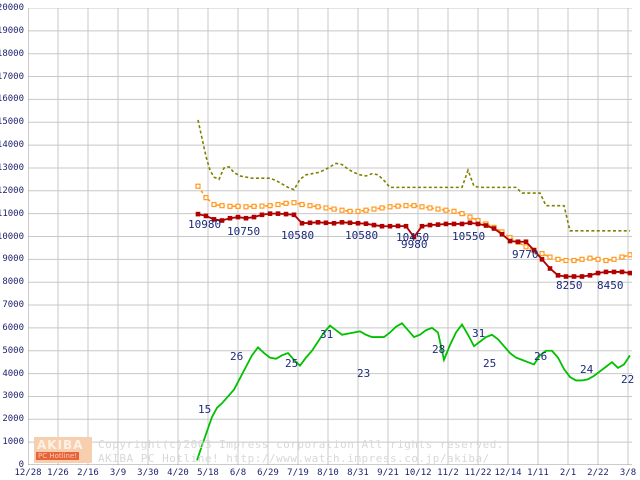 The width and height of the screenshot is (640, 480). Describe the element at coordinates (205, 409) in the screenshot. I see `green-series-value-label: 15` at that location.